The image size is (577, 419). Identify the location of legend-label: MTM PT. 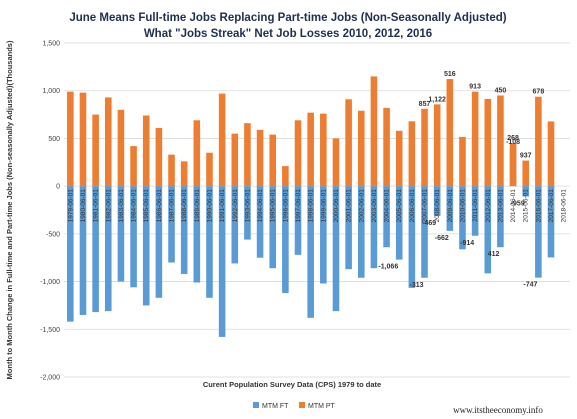
(322, 406).